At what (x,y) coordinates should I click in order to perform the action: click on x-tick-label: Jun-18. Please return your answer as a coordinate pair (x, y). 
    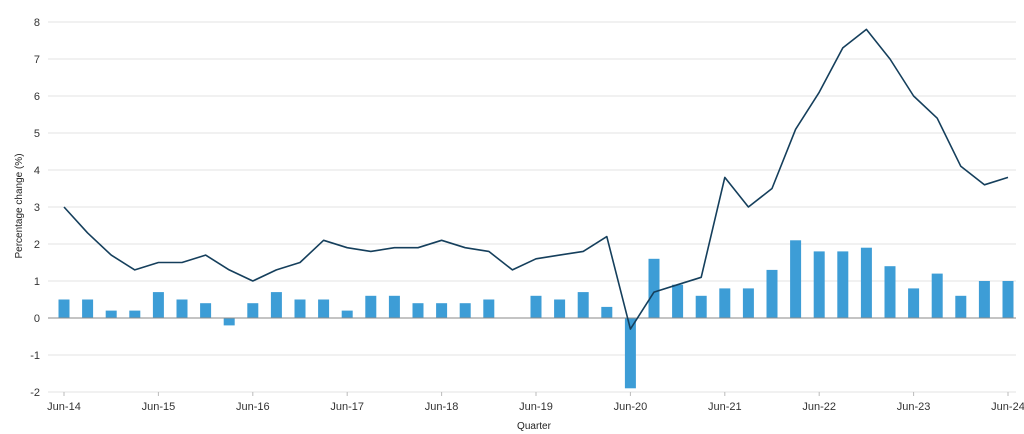
    Looking at the image, I should click on (442, 407).